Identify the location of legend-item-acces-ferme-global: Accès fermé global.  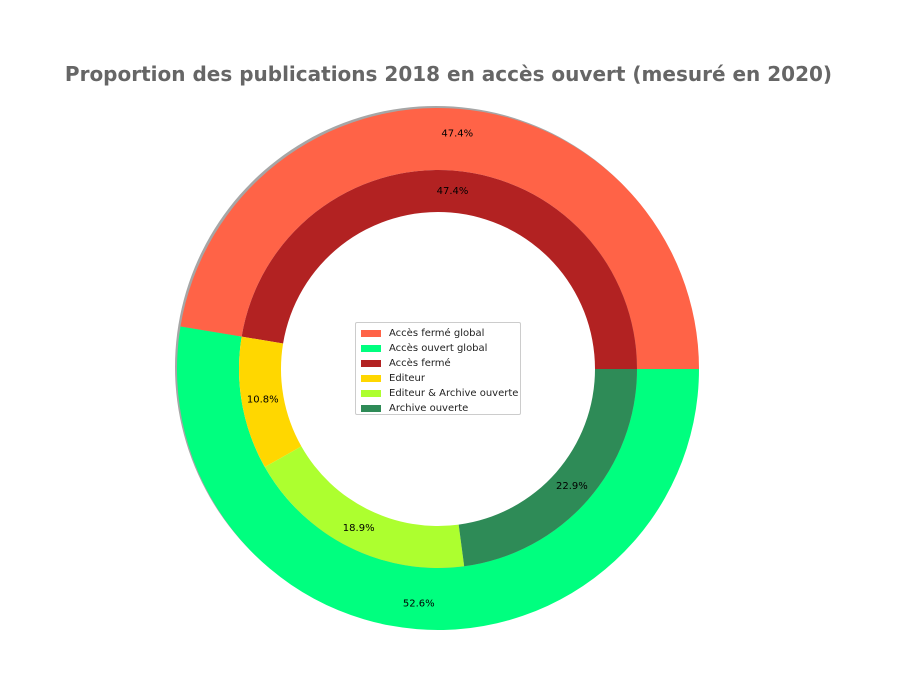
(438, 333).